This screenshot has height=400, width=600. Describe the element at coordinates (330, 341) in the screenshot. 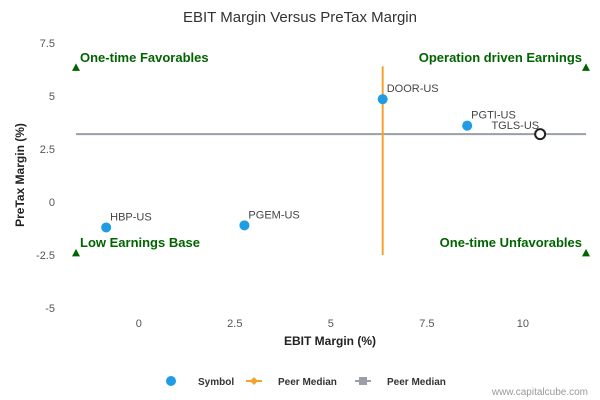

I see `x-axis-title: EBIT Margin (%)` at that location.